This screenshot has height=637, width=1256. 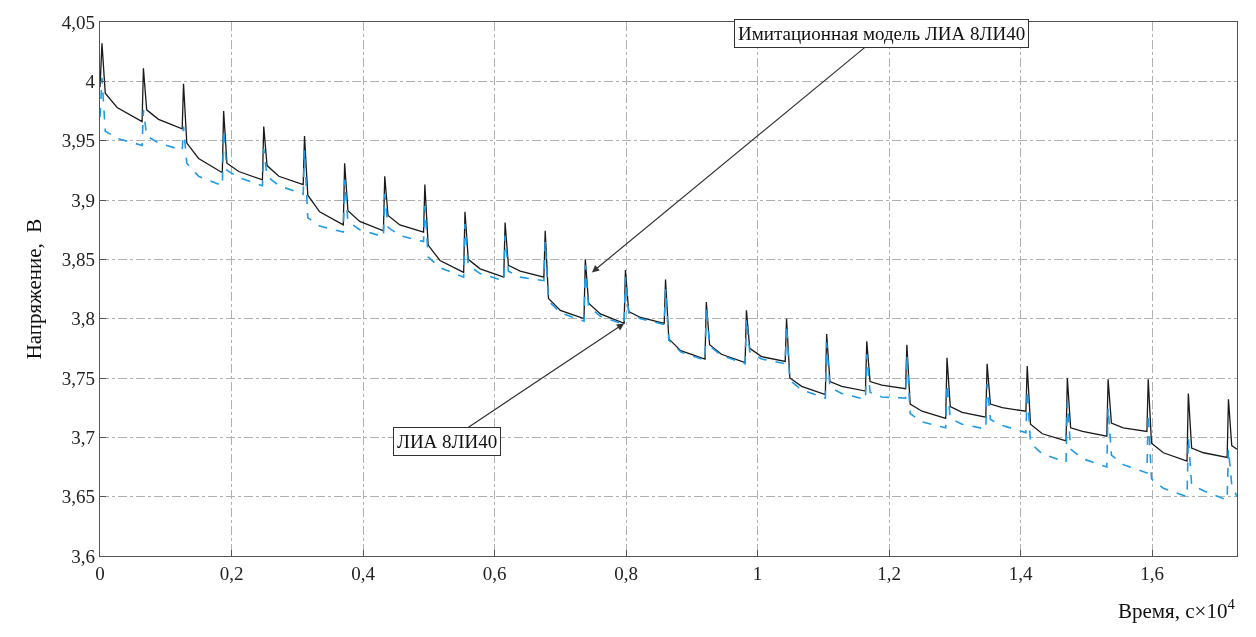 I want to click on y-tick-label: 3,7, so click(x=83, y=437).